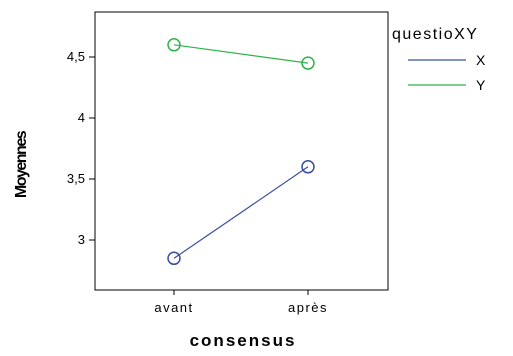 The height and width of the screenshot is (356, 513). Describe the element at coordinates (308, 307) in the screenshot. I see `x-tick-label: après` at that location.